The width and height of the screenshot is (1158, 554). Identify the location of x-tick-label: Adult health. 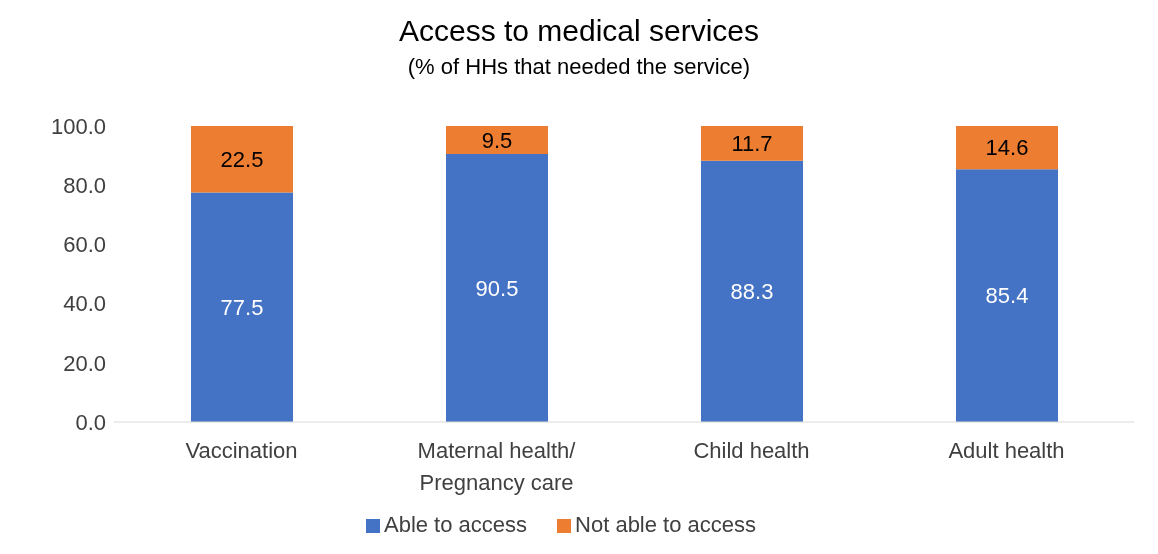
(1006, 450).